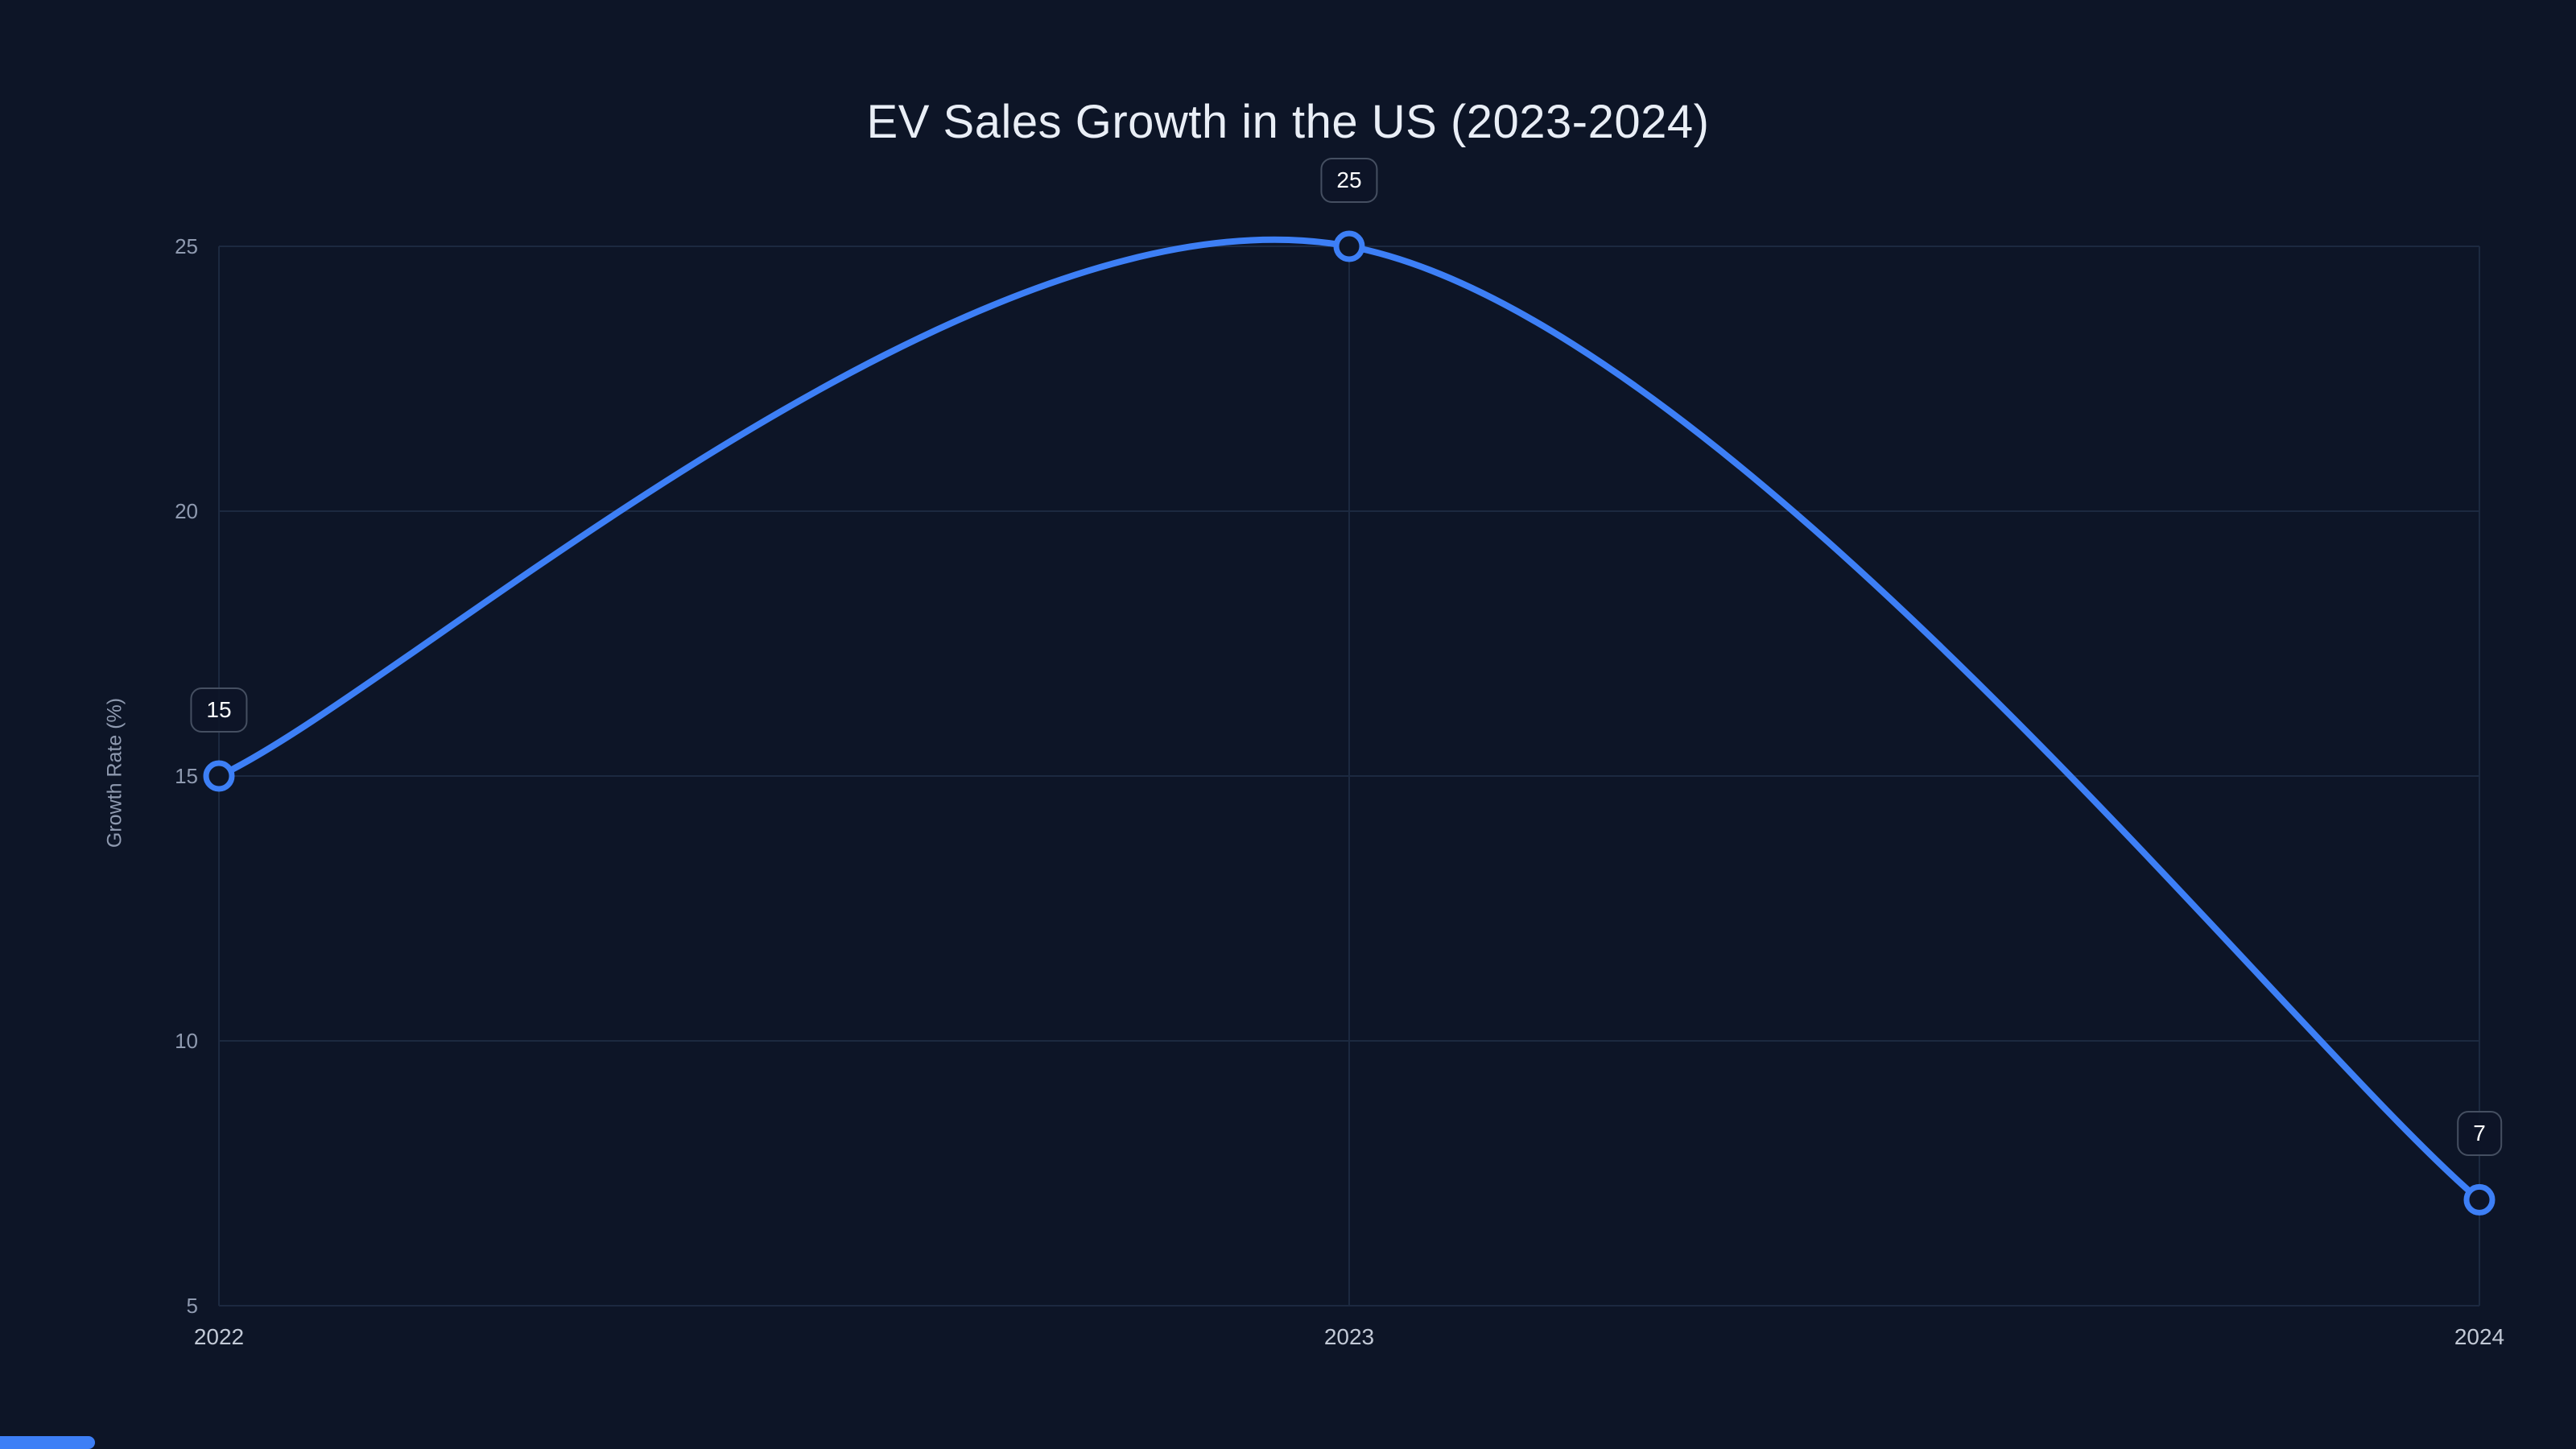  Describe the element at coordinates (186, 511) in the screenshot. I see `y-tick-label: 20` at that location.